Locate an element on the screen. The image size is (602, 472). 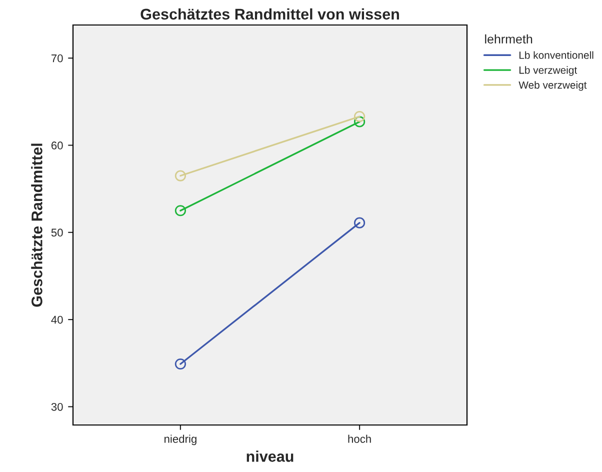
legend-label: Web verzweigt is located at coordinates (552, 86).